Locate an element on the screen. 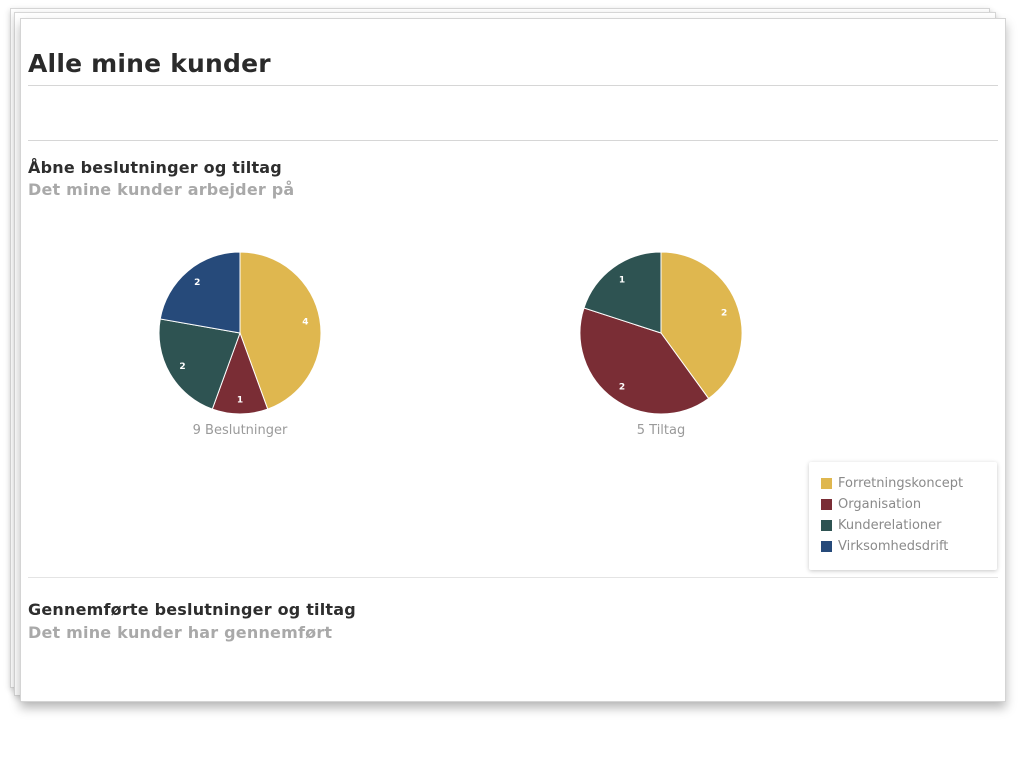  decisions-pie-svg: 4 1 2 2 is located at coordinates (240, 333).